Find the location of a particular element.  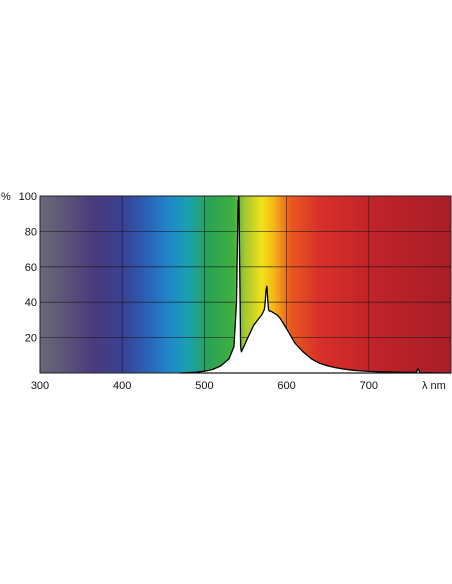

x-tick-label-700: 700 is located at coordinates (369, 386).